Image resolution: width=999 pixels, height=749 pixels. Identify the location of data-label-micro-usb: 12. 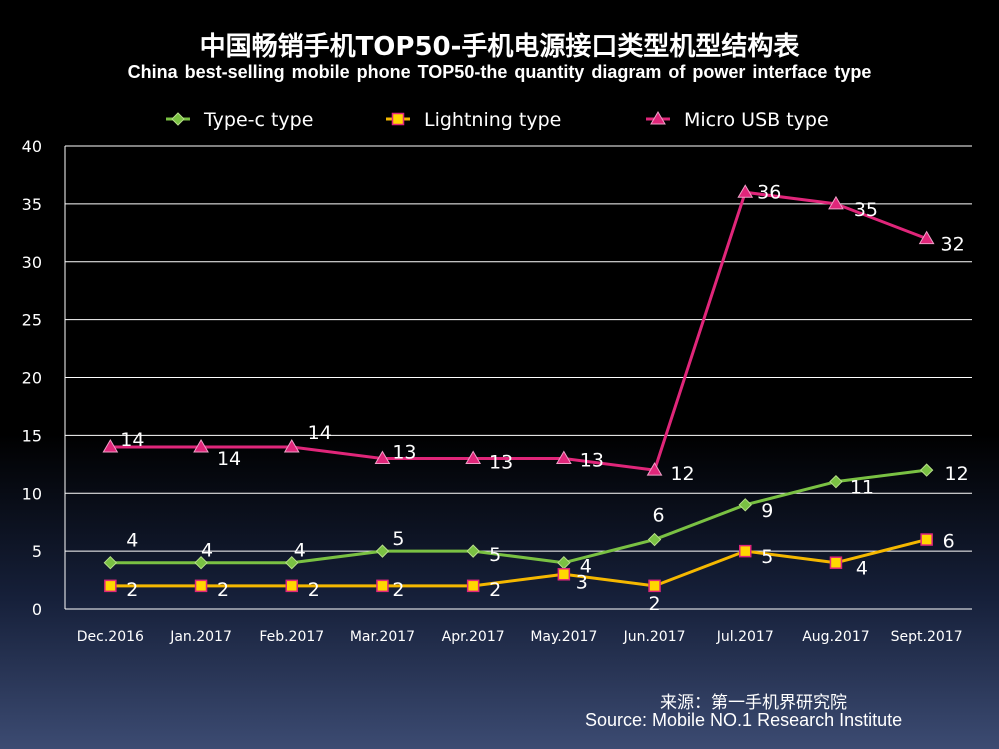
(682, 474).